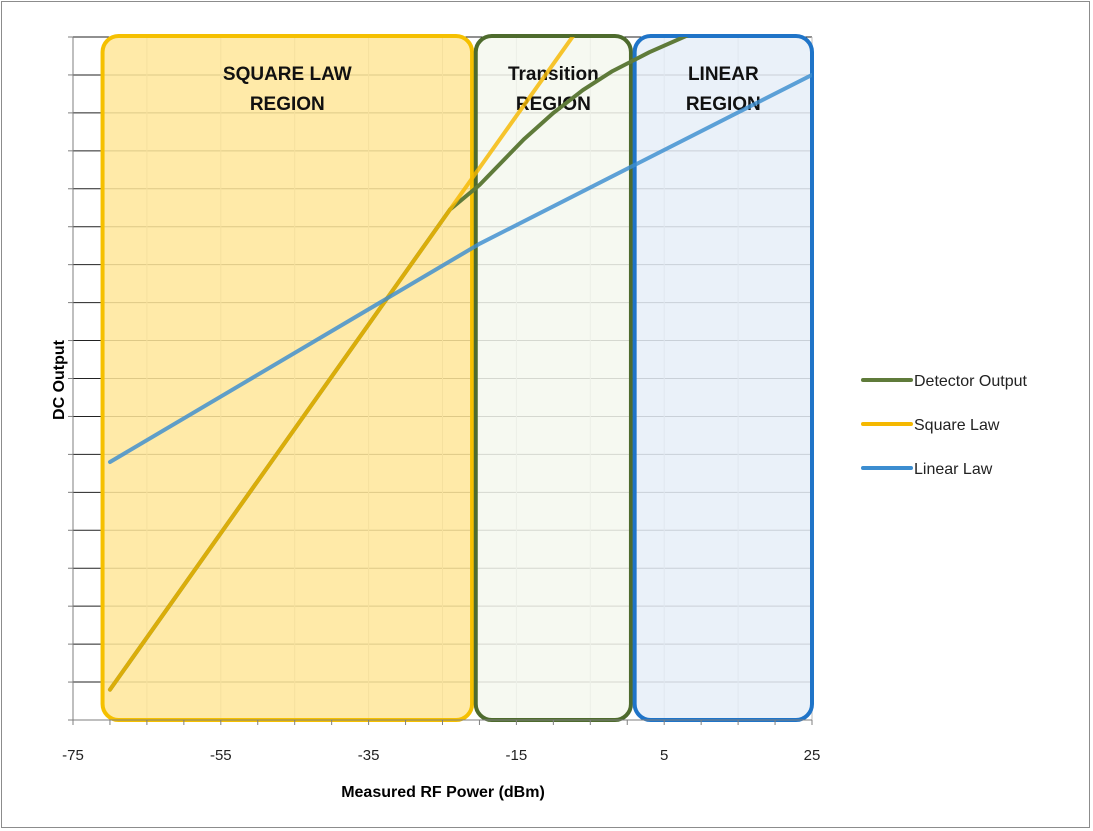  I want to click on x-axis-title: Measured RF Power (dBm), so click(443, 792).